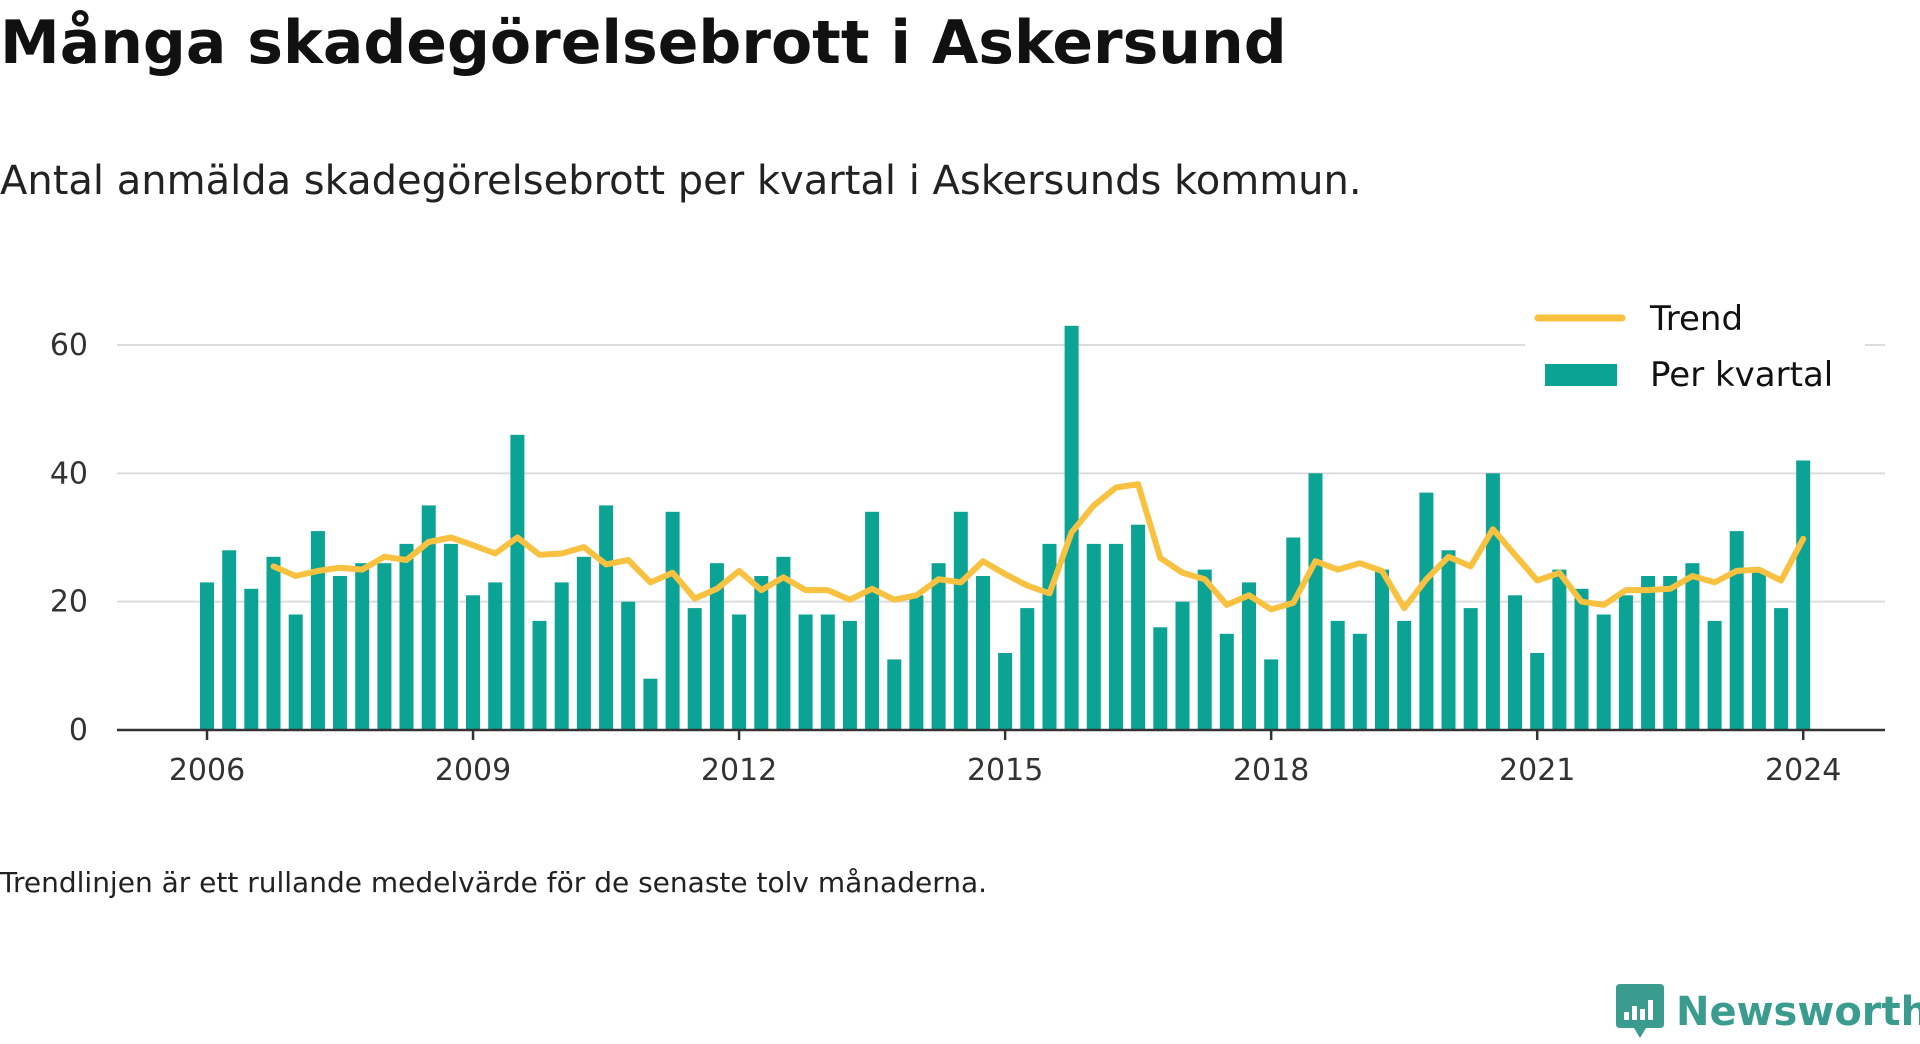  I want to click on legend-bar-label: Per kvartal, so click(1741, 375).